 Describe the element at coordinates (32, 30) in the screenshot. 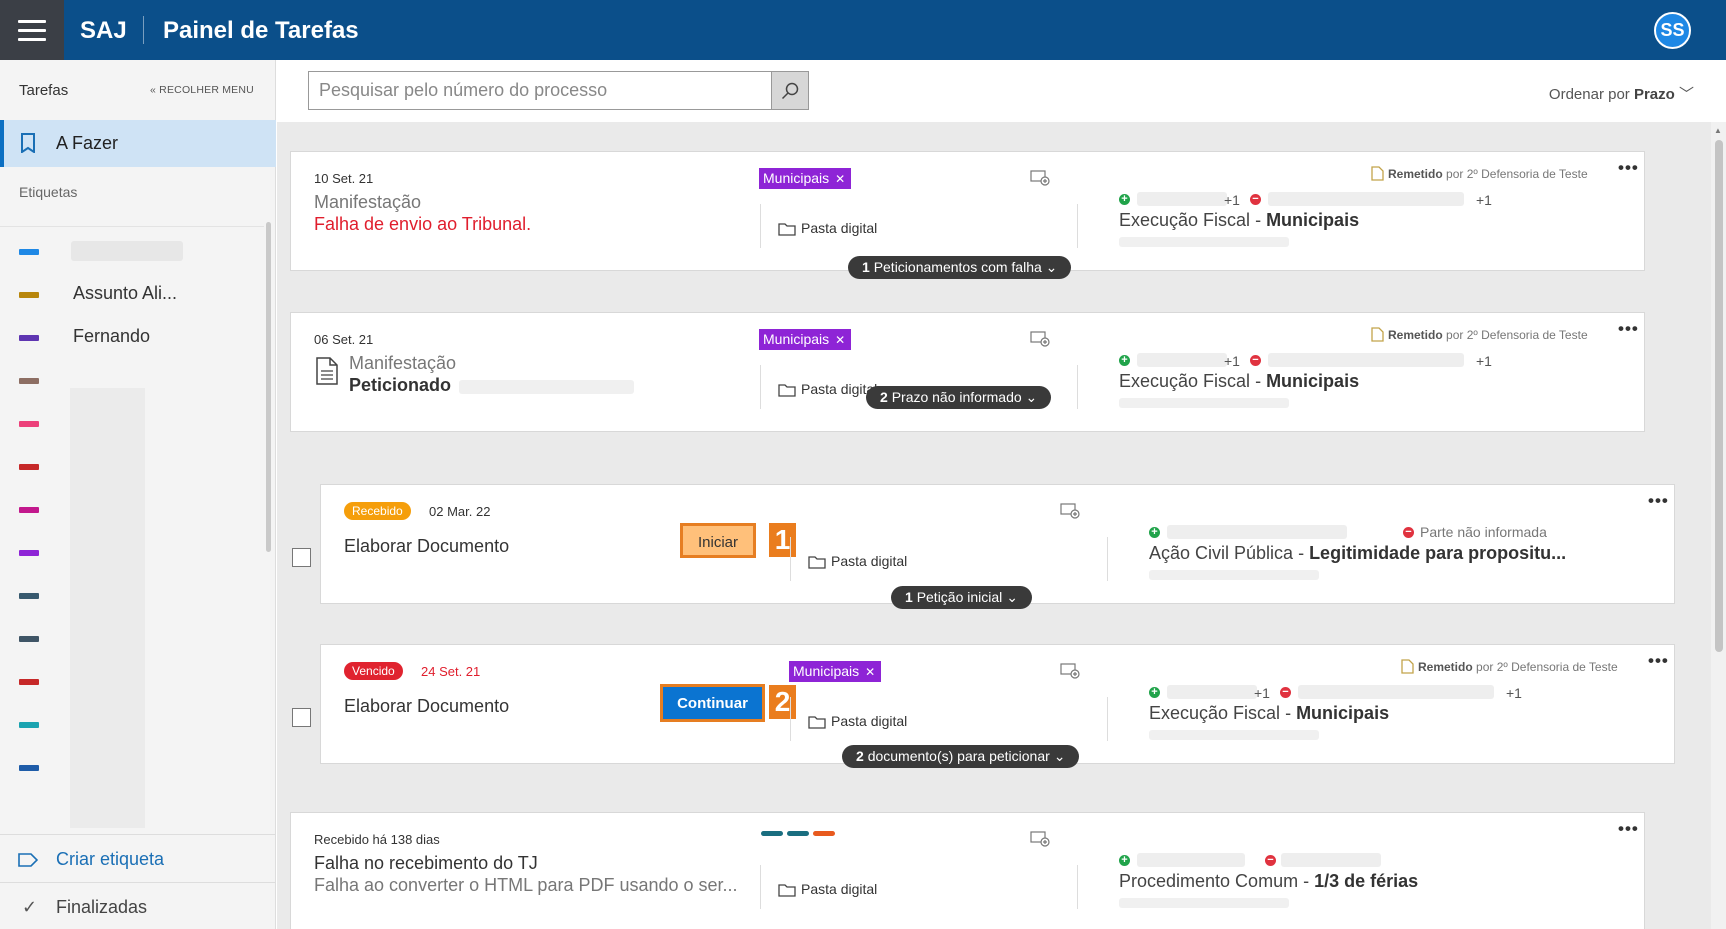

I see `hamburger-menu-icon` at that location.